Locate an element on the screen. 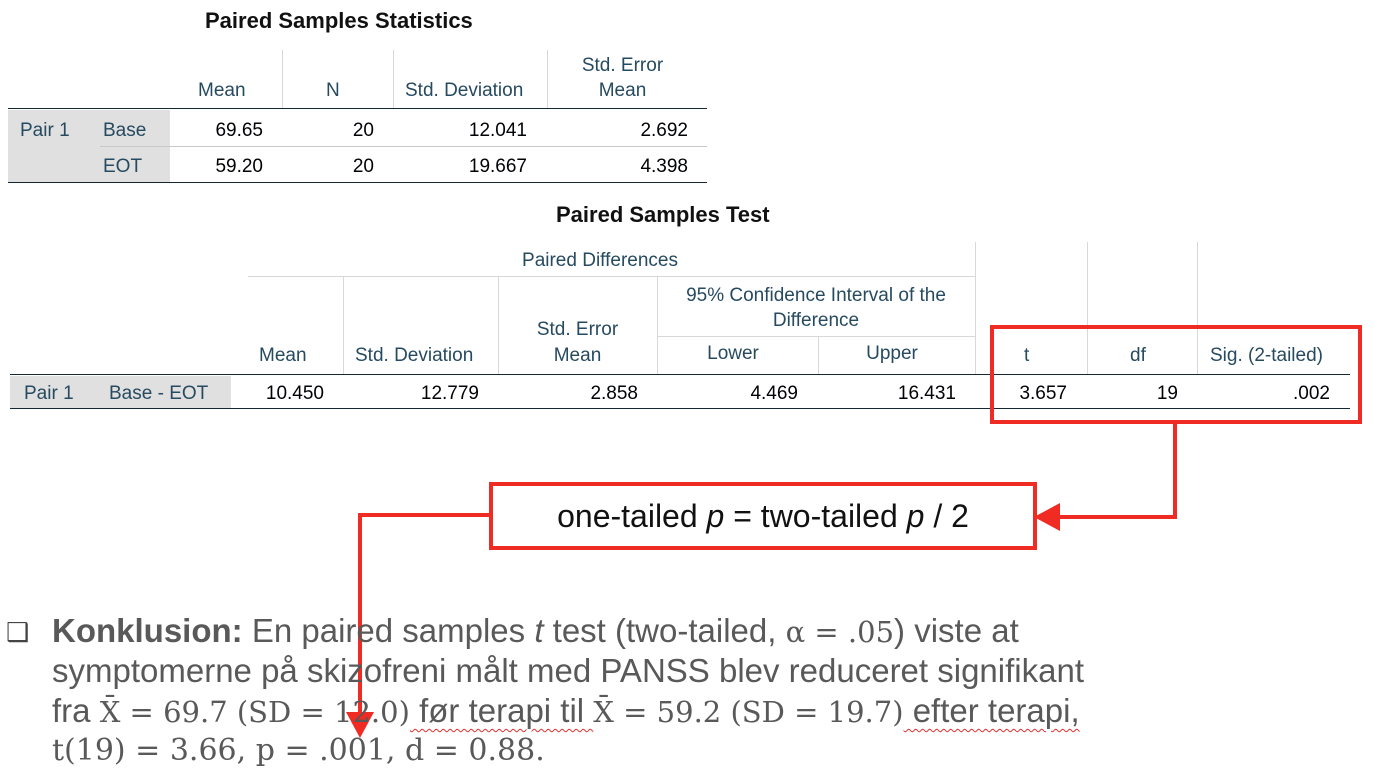 The width and height of the screenshot is (1388, 779). conclusion-text: fra is located at coordinates (76, 710).